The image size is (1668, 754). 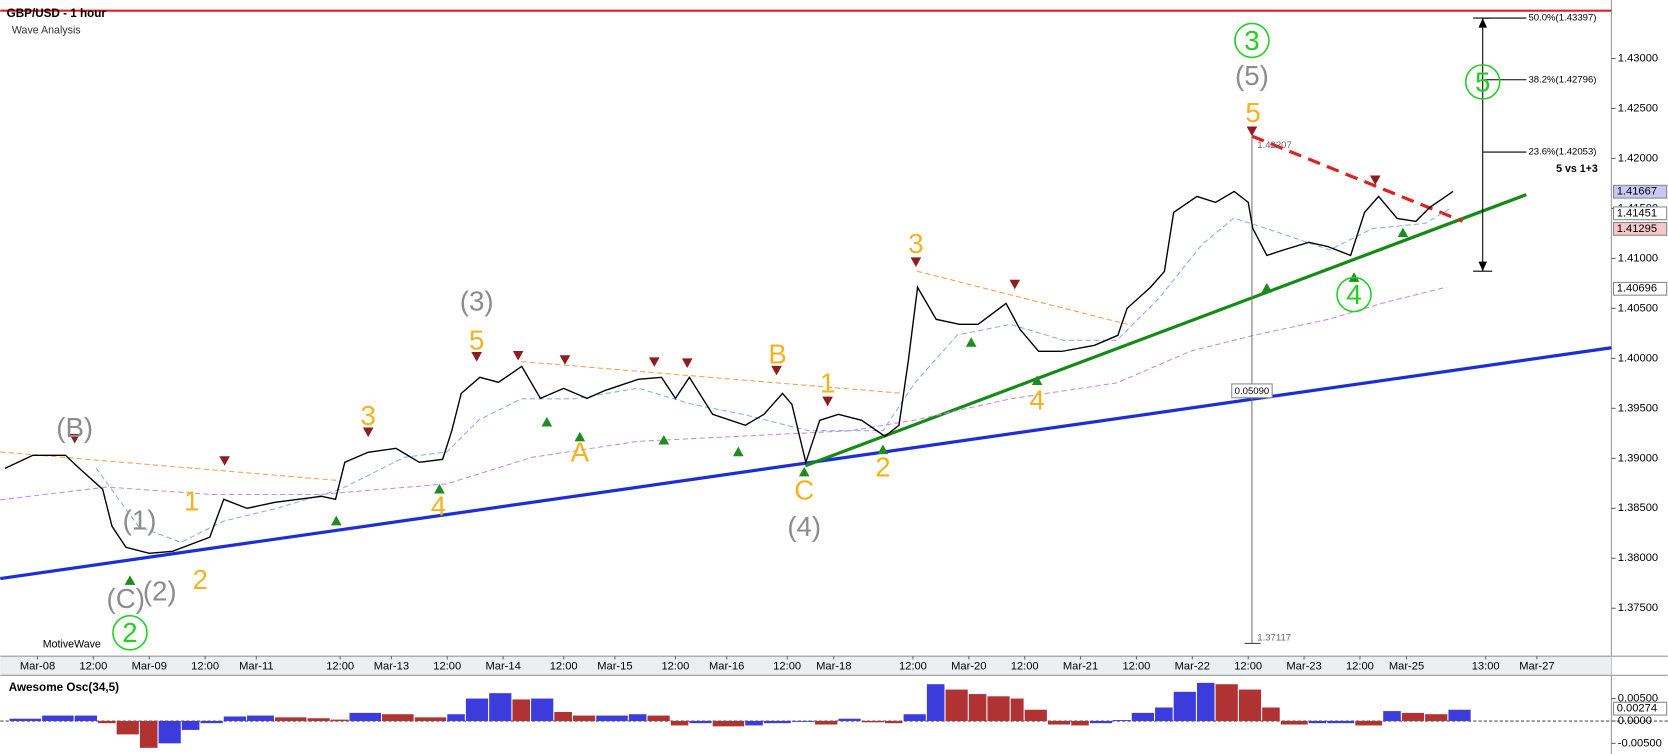 I want to click on x-tick-label: Mar-09, so click(x=149, y=667).